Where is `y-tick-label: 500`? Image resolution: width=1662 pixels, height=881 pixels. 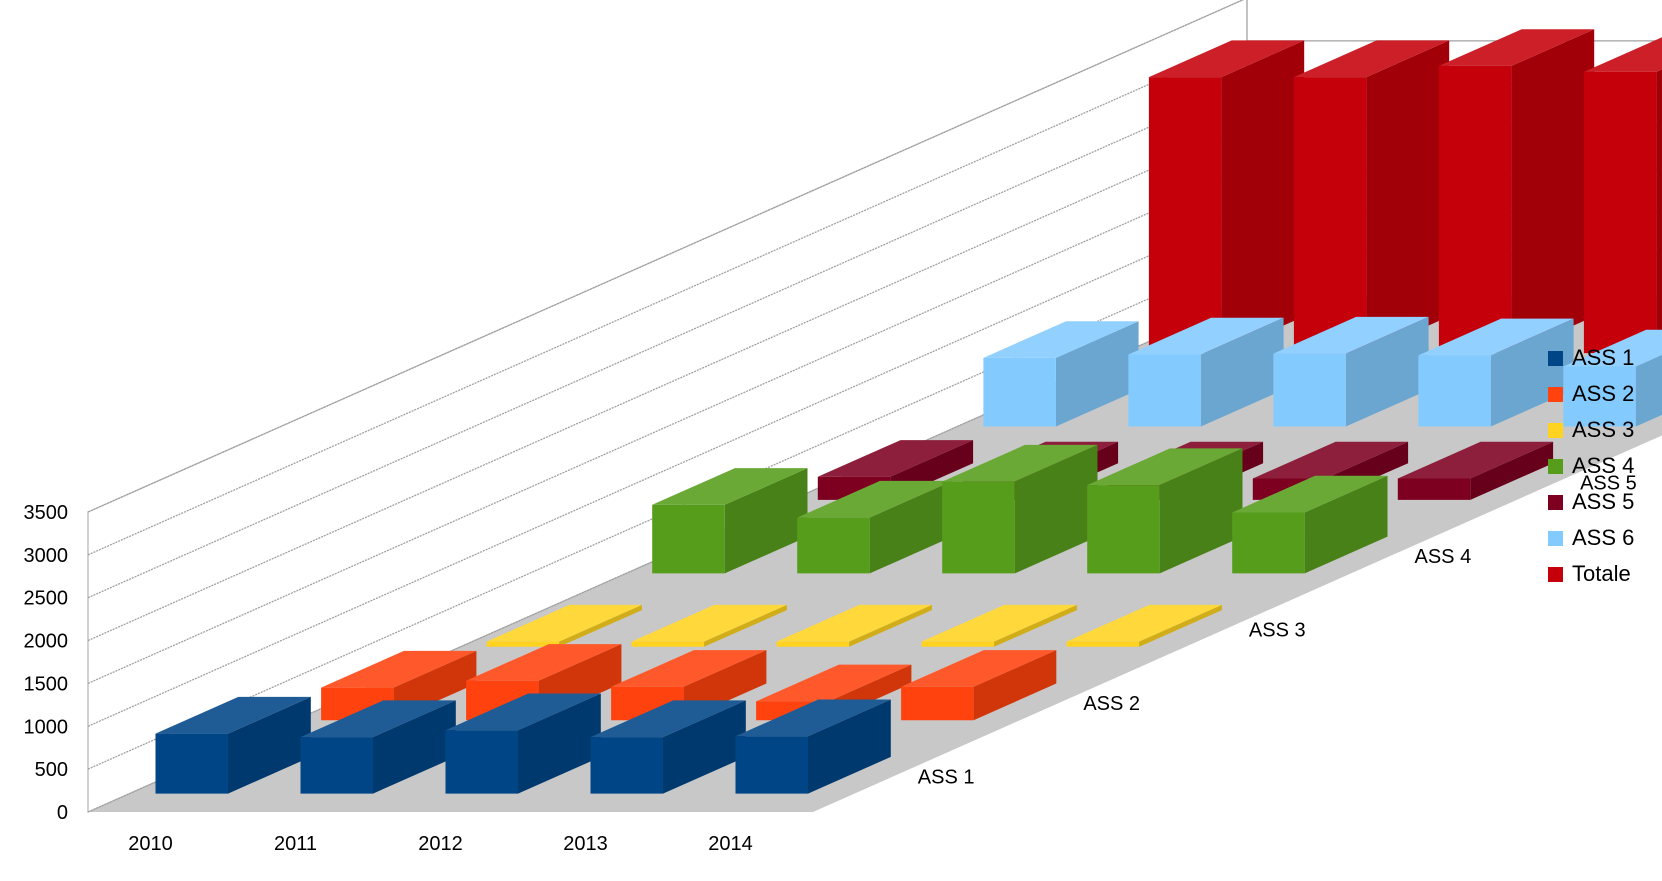
y-tick-label: 500 is located at coordinates (51, 770).